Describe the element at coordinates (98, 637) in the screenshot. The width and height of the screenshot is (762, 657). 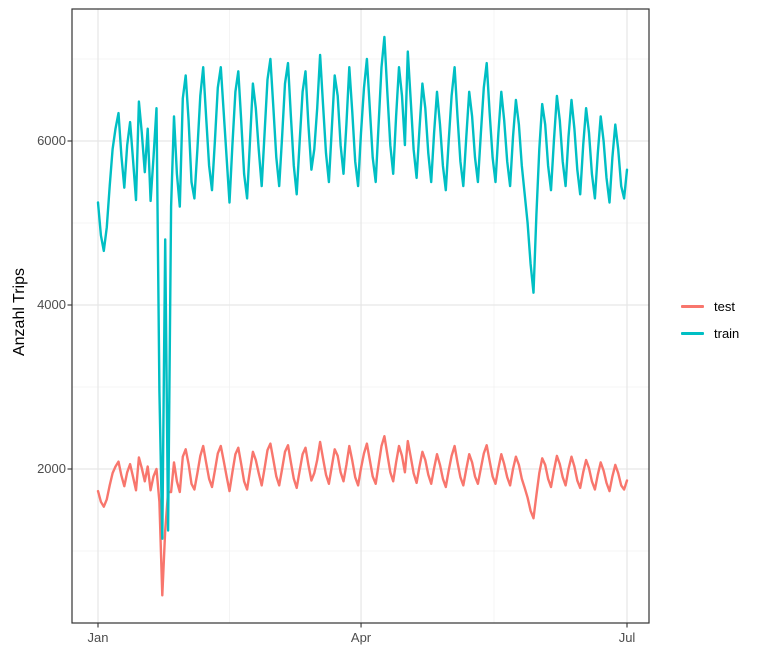
I see `x-tick-label: Jan` at that location.